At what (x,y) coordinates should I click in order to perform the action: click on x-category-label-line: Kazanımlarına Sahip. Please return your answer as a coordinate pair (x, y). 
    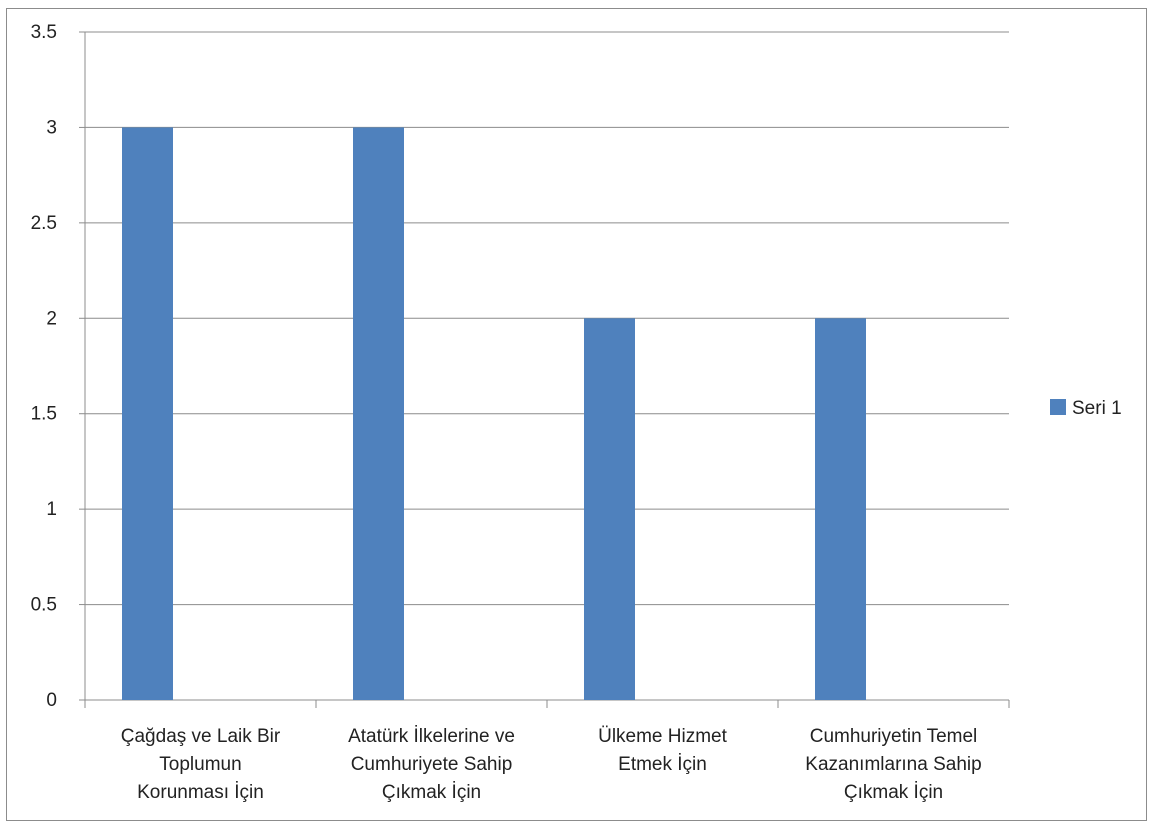
    Looking at the image, I should click on (893, 764).